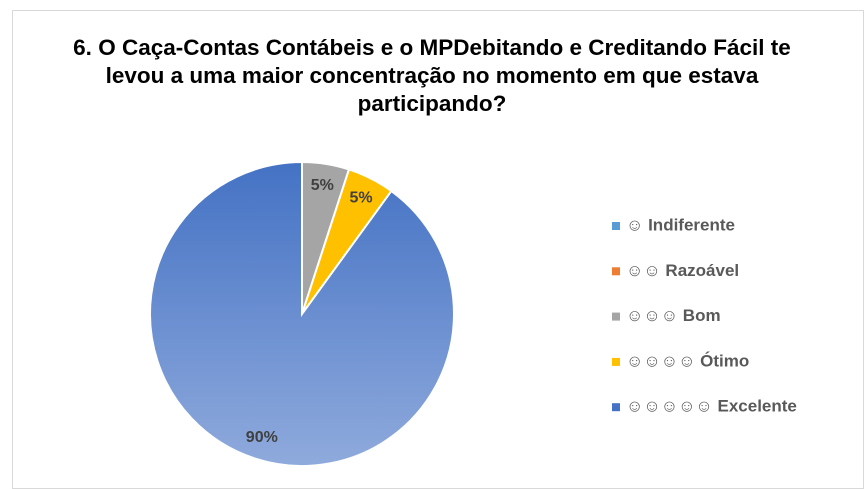 The width and height of the screenshot is (864, 489). What do you see at coordinates (673, 315) in the screenshot?
I see `legend-label: ☺☺☺ Bom` at bounding box center [673, 315].